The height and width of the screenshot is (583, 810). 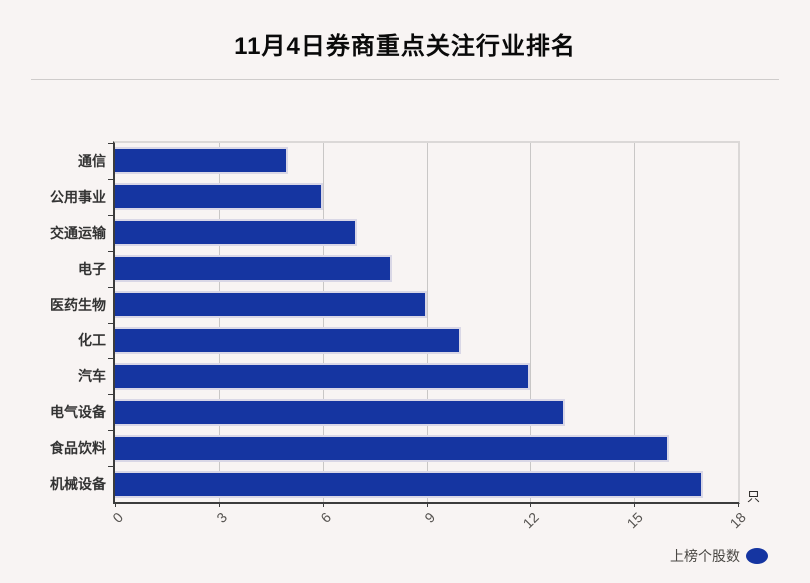 What do you see at coordinates (705, 556) in the screenshot?
I see `legend-label: 上榜个股数` at bounding box center [705, 556].